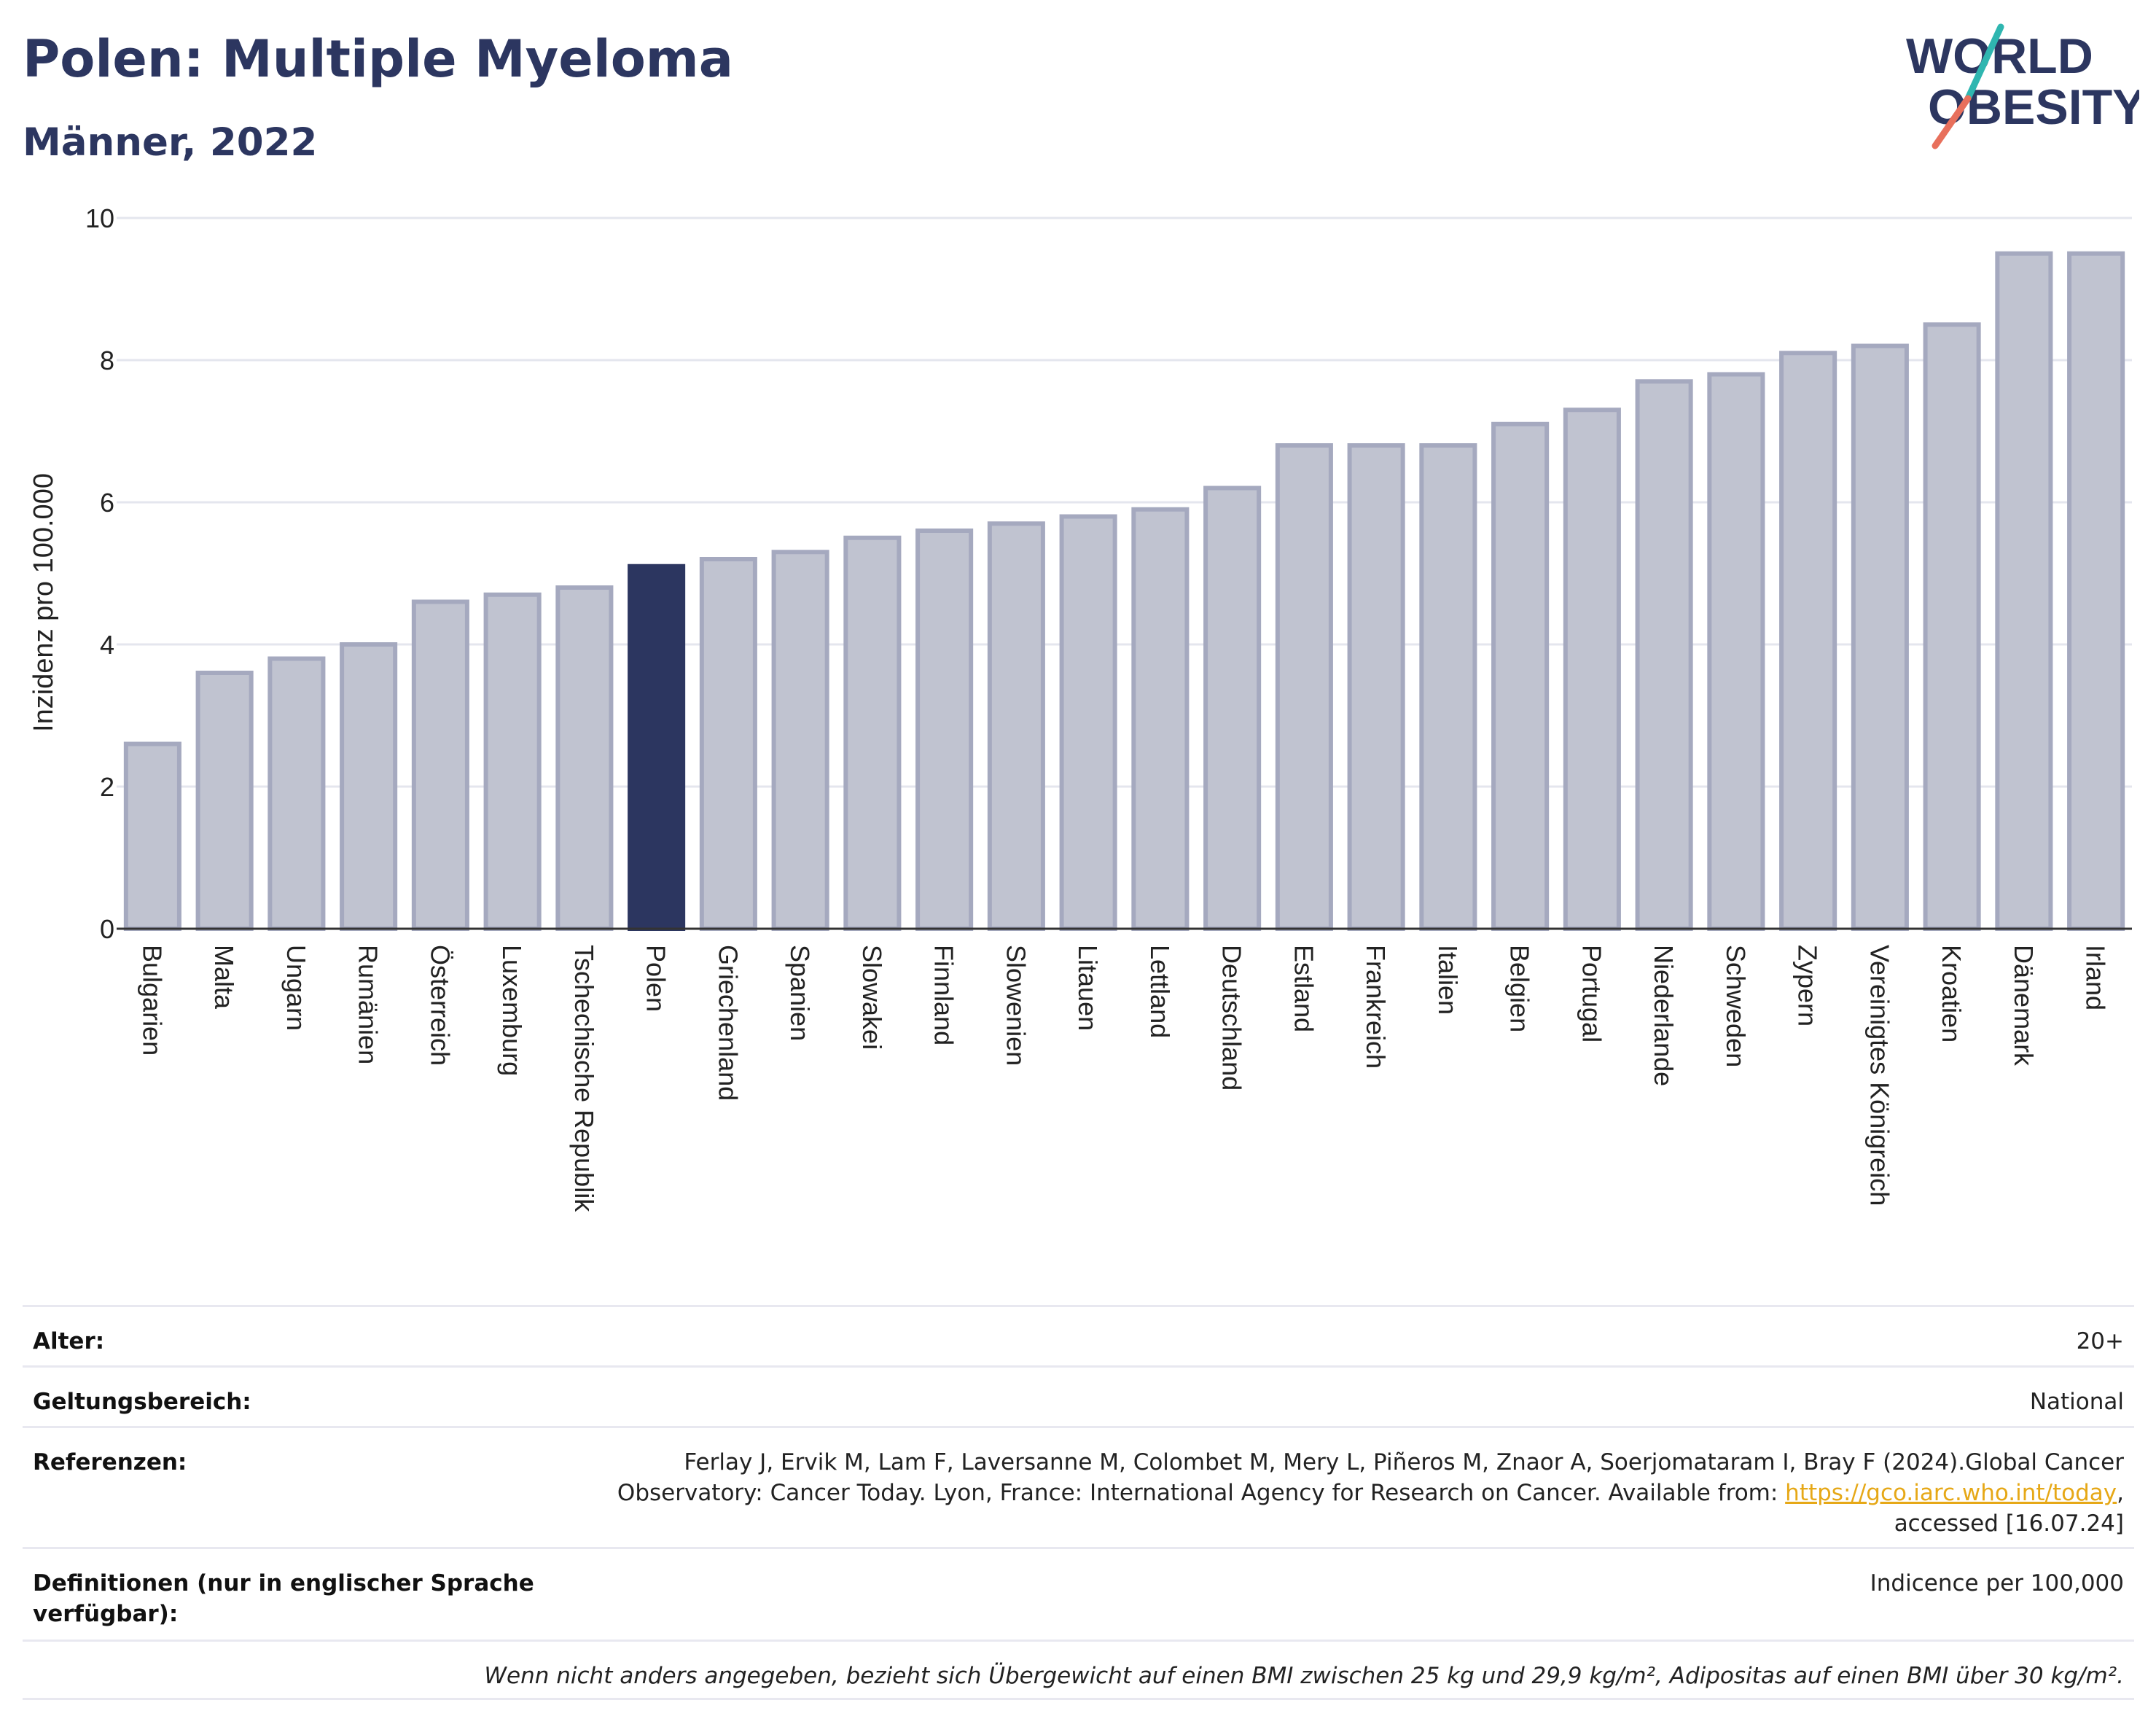 This screenshot has width=2156, height=1735. Describe the element at coordinates (1951, 1493) in the screenshot. I see `references-link: https://gco.iarc.who.int/today` at that location.